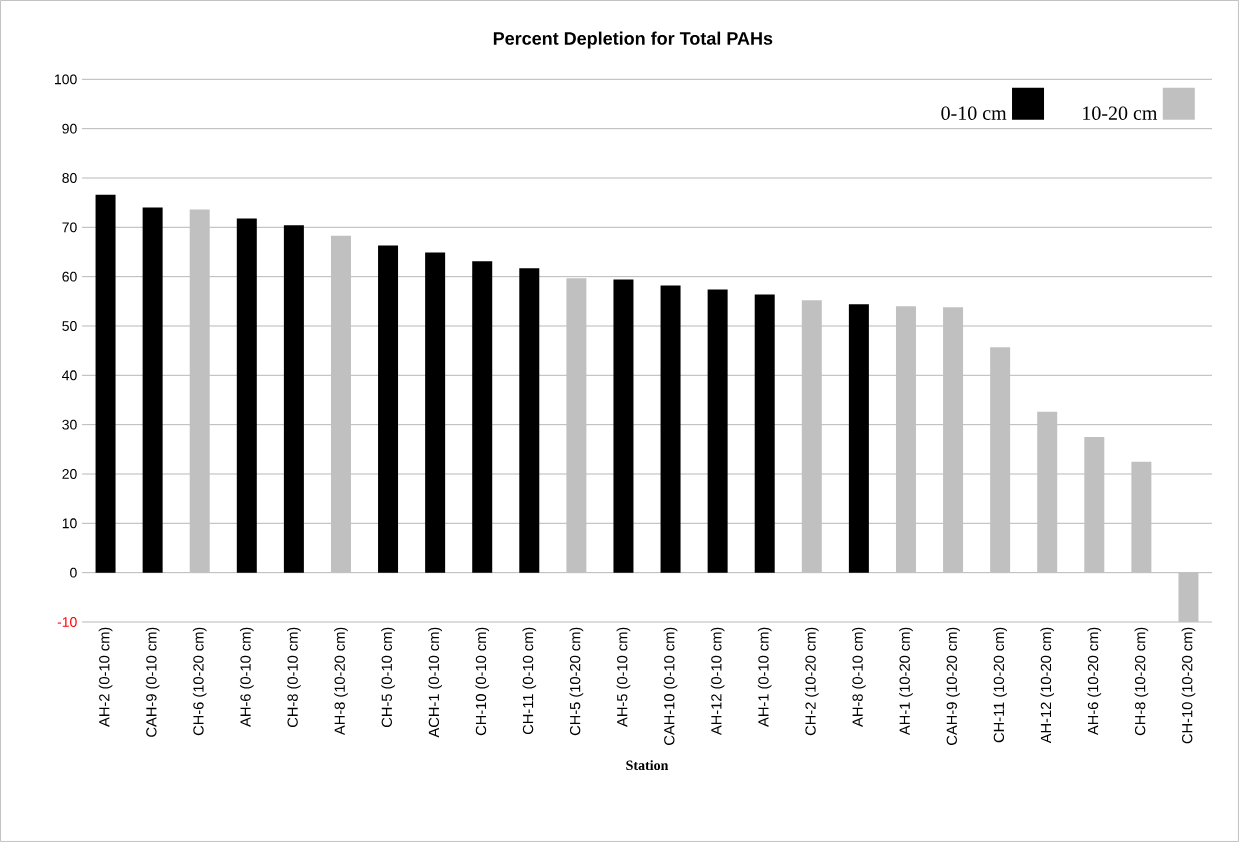  What do you see at coordinates (647, 765) in the screenshot?
I see `x-axis-title: Station` at bounding box center [647, 765].